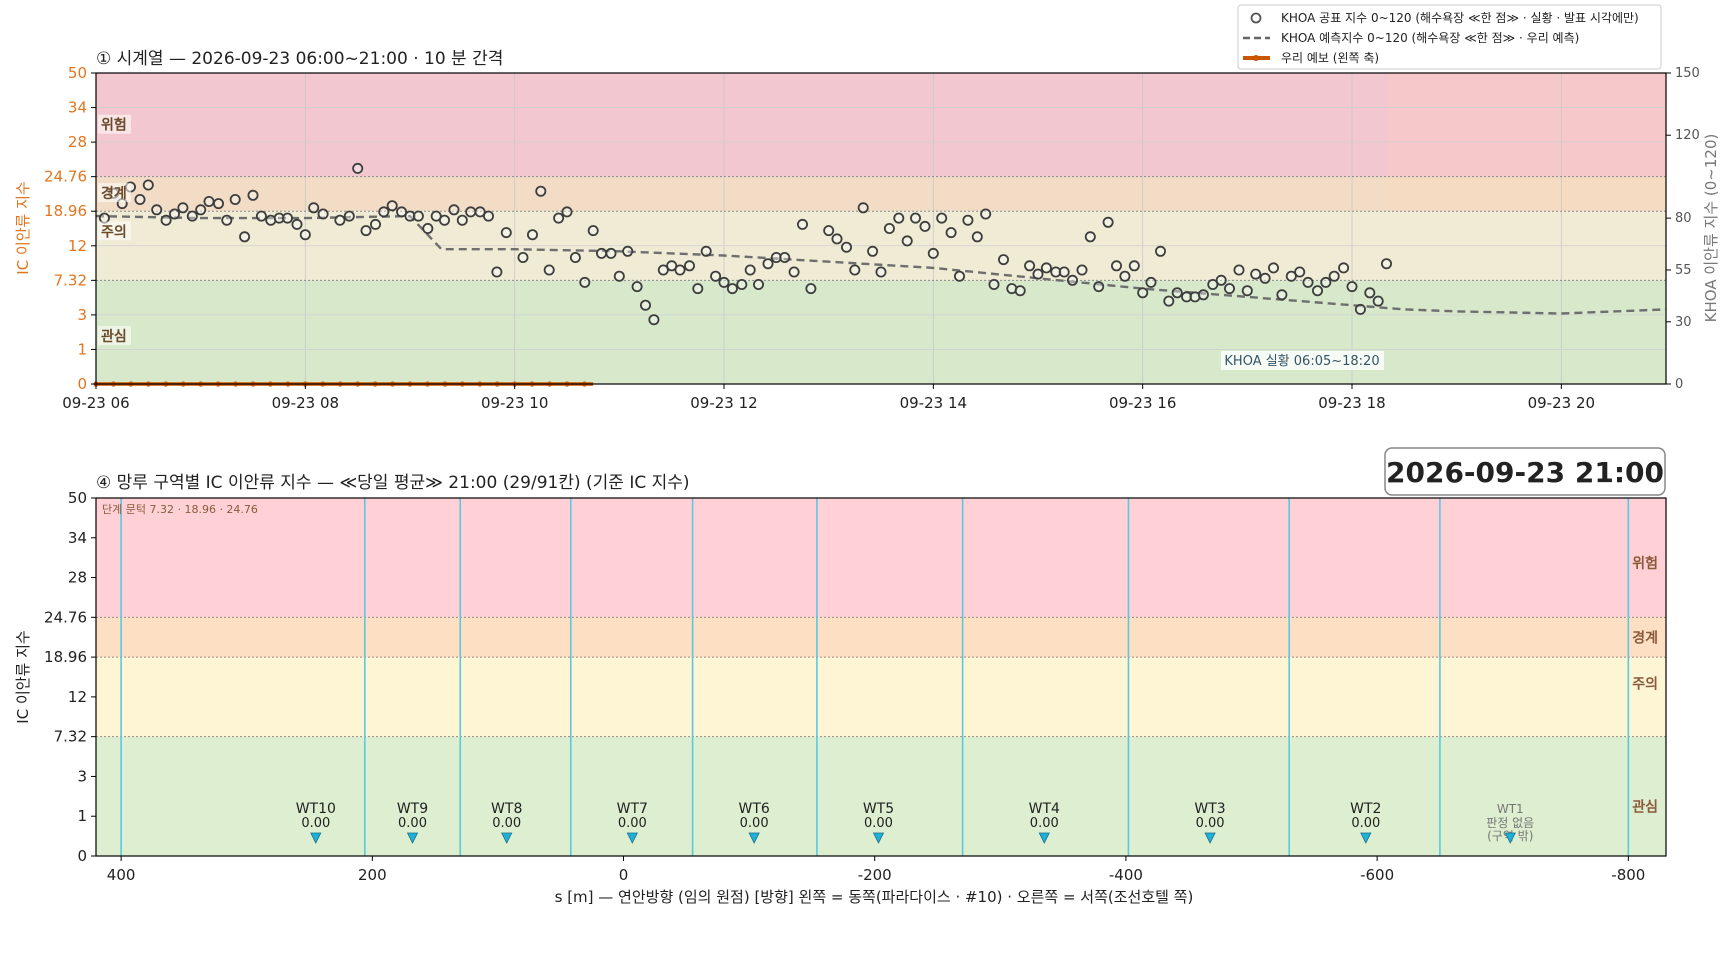  What do you see at coordinates (875, 875) in the screenshot?
I see `x-tick-label: -200` at bounding box center [875, 875].